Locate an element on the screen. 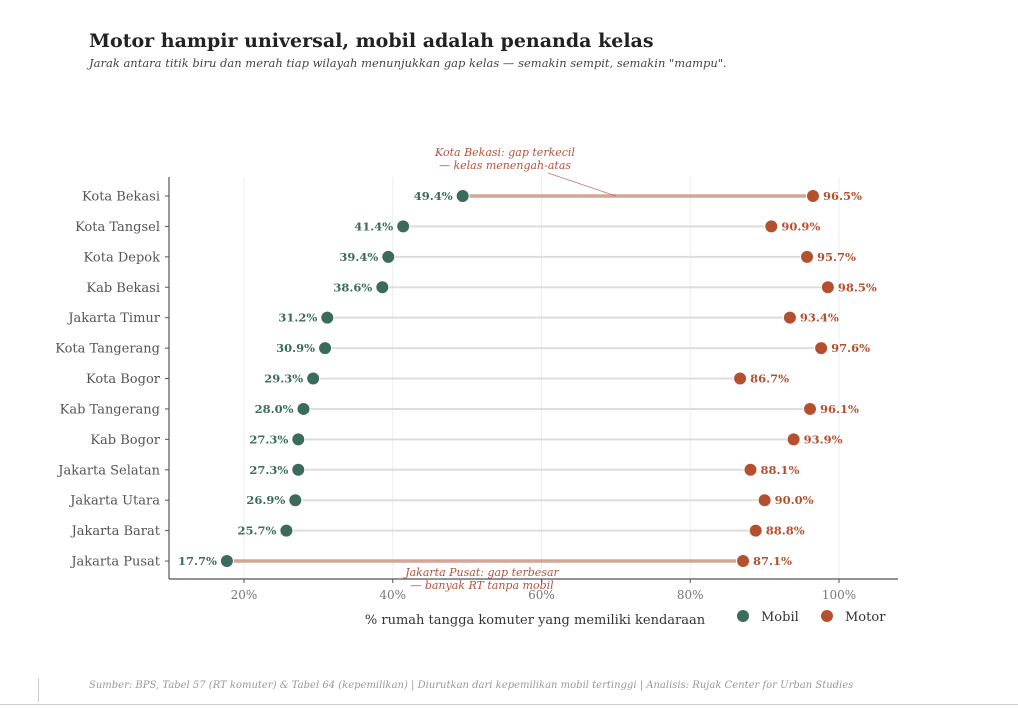 The height and width of the screenshot is (708, 1018). y-tick-label: Jakarta Utara is located at coordinates (114, 501).